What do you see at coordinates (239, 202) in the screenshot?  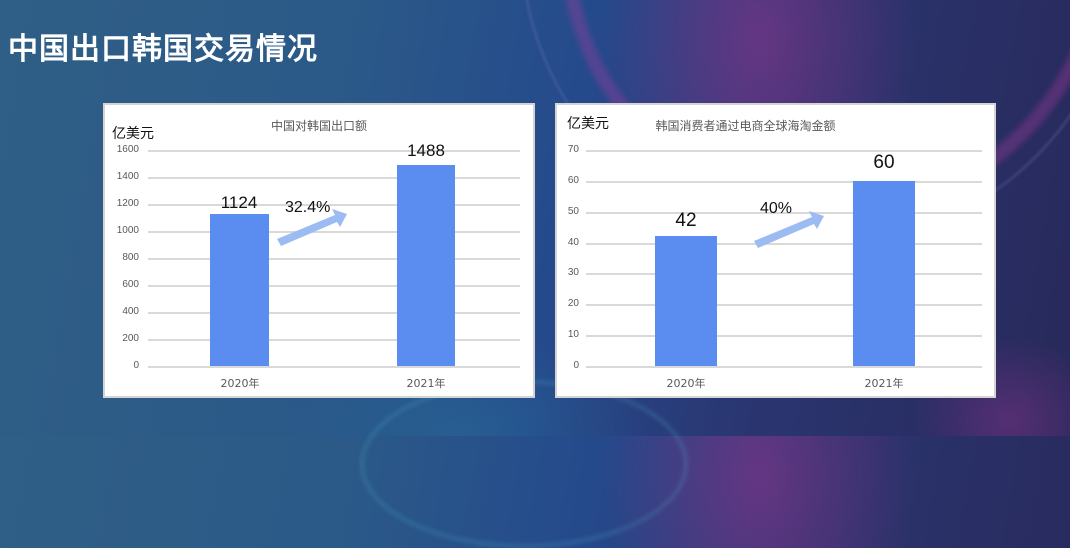 I see `bar-value-label: 1124` at bounding box center [239, 202].